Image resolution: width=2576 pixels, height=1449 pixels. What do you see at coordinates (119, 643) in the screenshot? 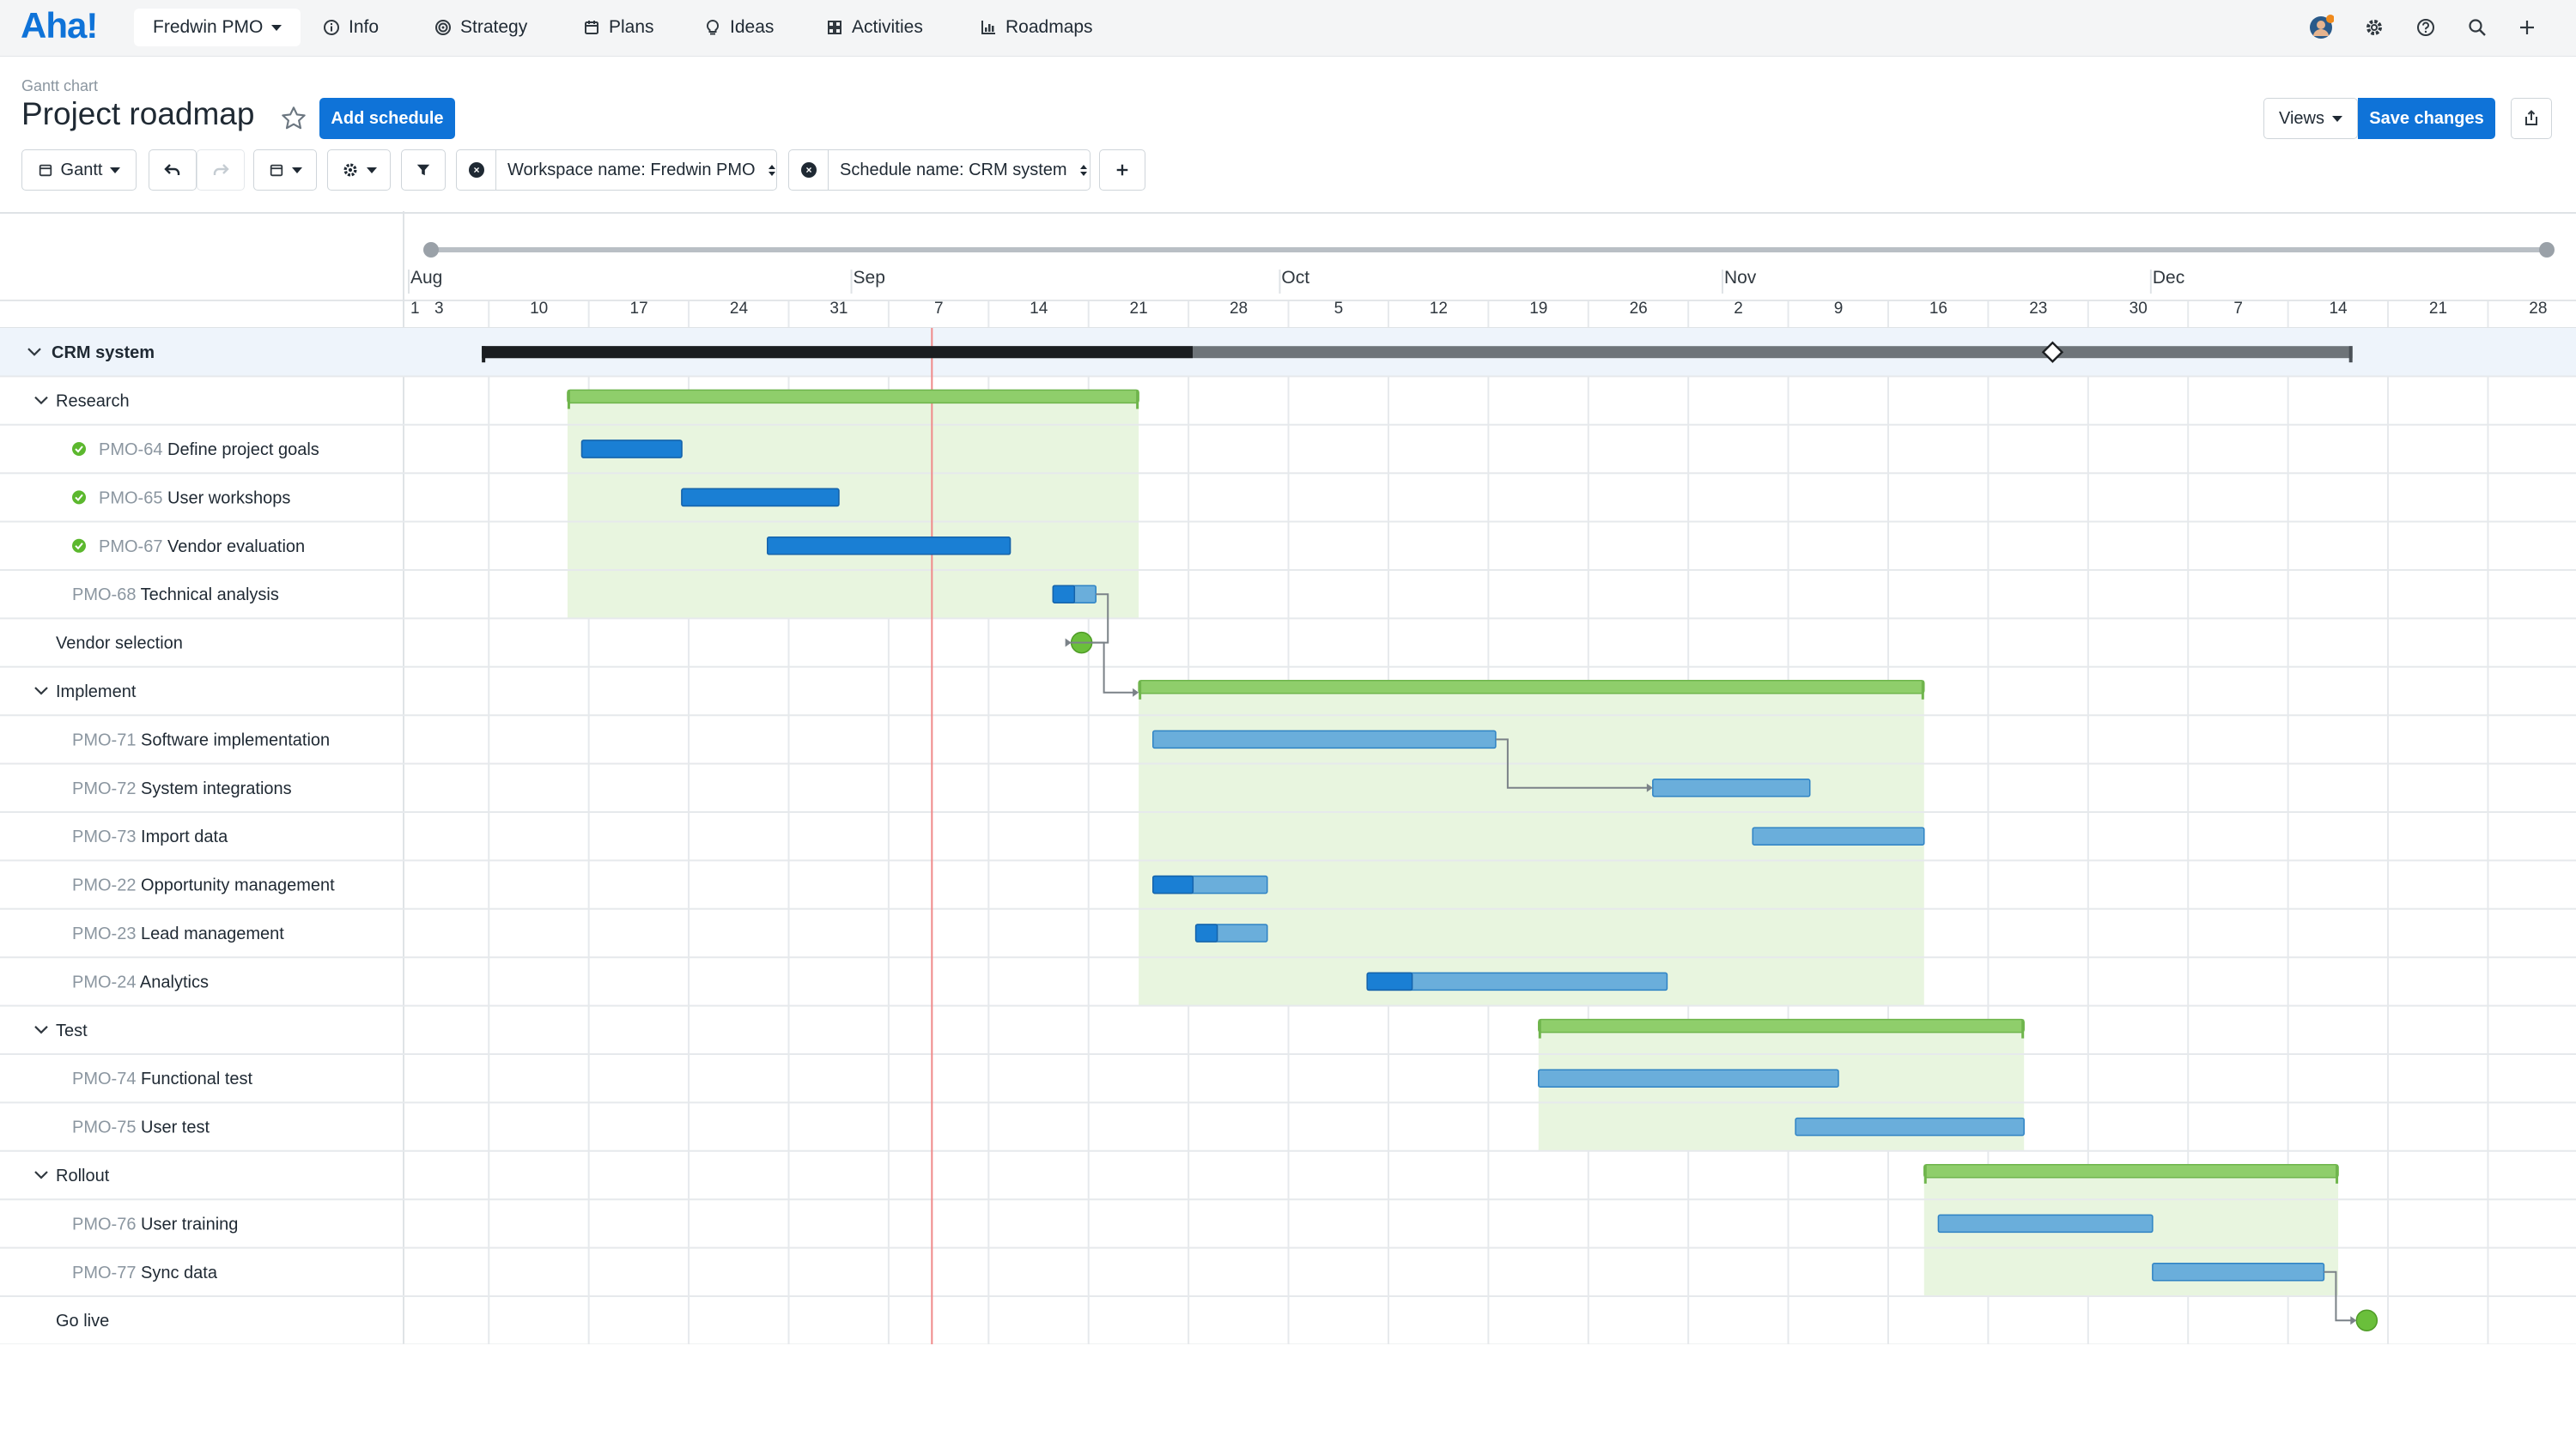
I see `milestone-name: Vendor selection` at bounding box center [119, 643].